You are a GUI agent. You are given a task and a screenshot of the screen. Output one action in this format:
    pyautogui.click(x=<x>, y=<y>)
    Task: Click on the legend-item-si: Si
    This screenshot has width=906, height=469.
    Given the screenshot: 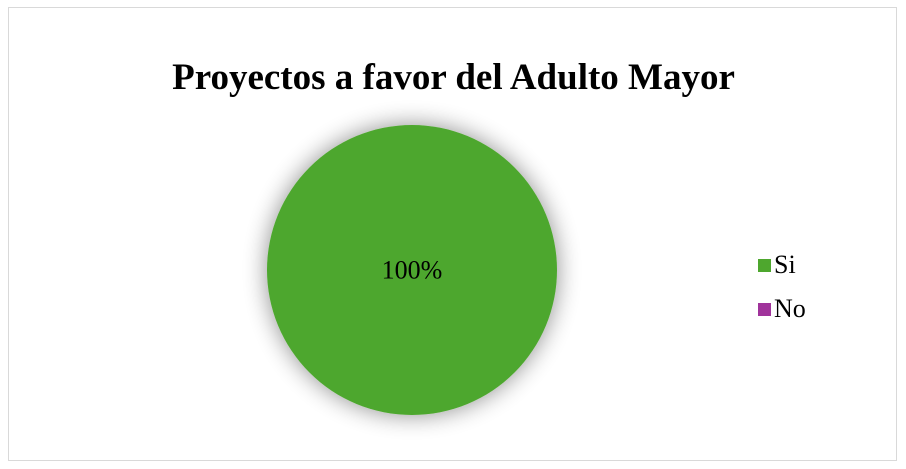 What is the action you would take?
    pyautogui.click(x=782, y=265)
    